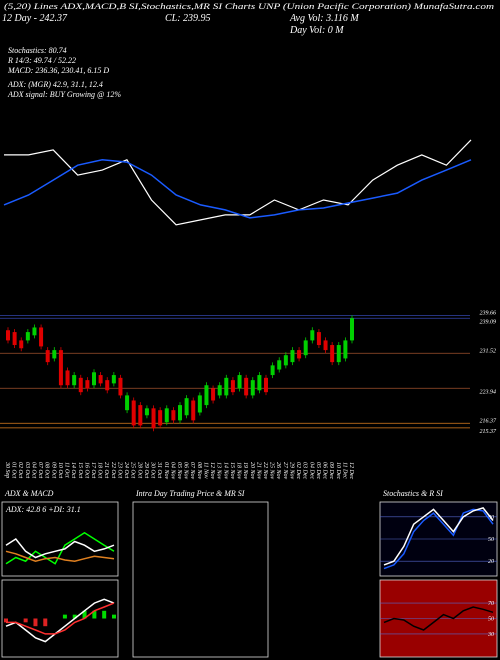 This screenshot has width=500, height=660. I want to click on y-tick-label: 30, so click(490, 635).